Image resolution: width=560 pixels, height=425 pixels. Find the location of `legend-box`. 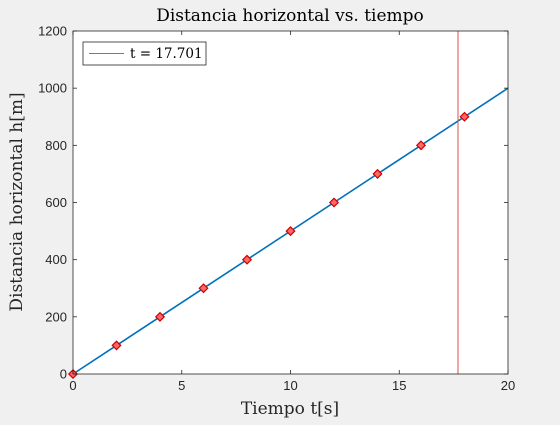

legend-box is located at coordinates (144, 53).